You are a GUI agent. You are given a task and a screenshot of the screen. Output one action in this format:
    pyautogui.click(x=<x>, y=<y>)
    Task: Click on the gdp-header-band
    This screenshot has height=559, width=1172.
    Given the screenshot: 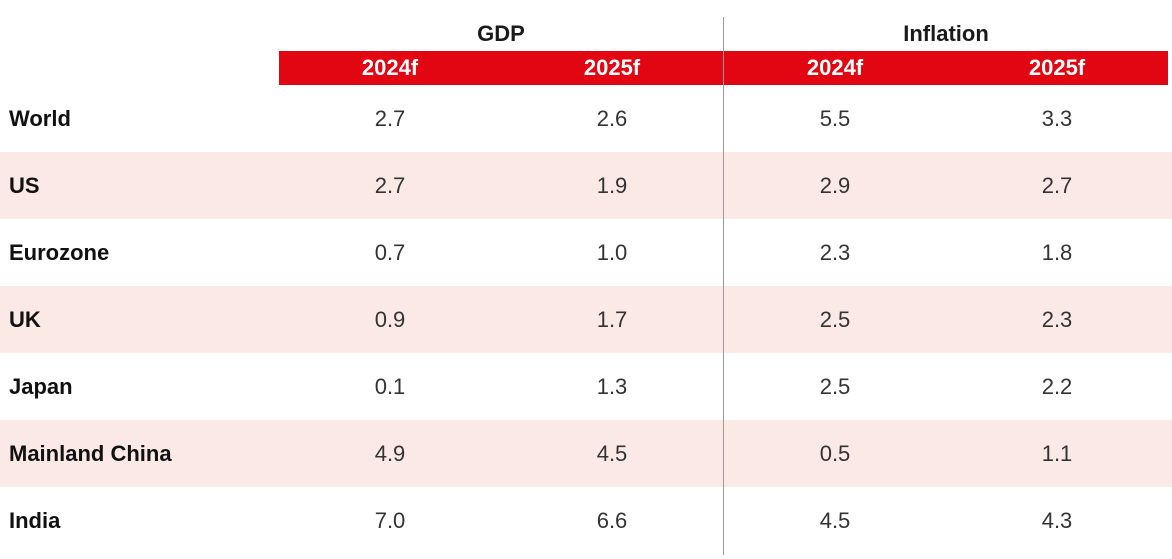 What is the action you would take?
    pyautogui.click(x=501, y=68)
    